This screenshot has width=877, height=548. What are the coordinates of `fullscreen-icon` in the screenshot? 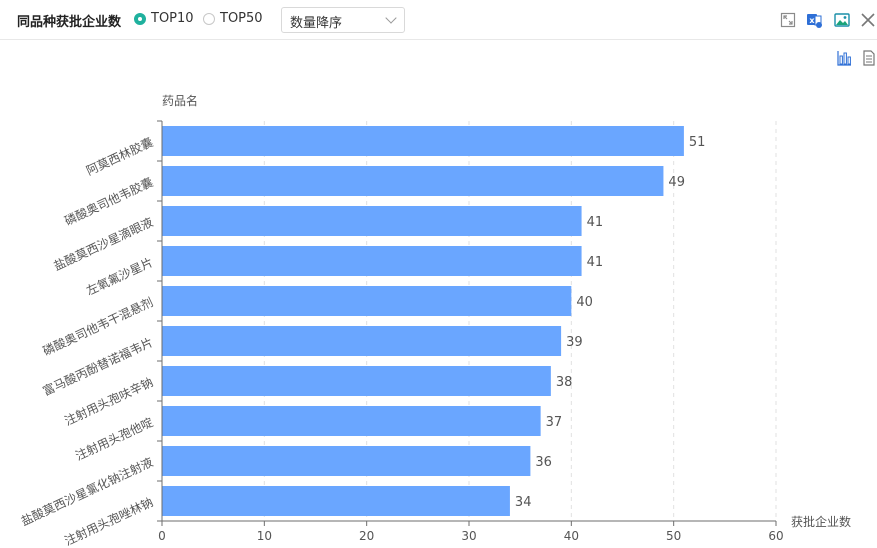 It's located at (788, 20).